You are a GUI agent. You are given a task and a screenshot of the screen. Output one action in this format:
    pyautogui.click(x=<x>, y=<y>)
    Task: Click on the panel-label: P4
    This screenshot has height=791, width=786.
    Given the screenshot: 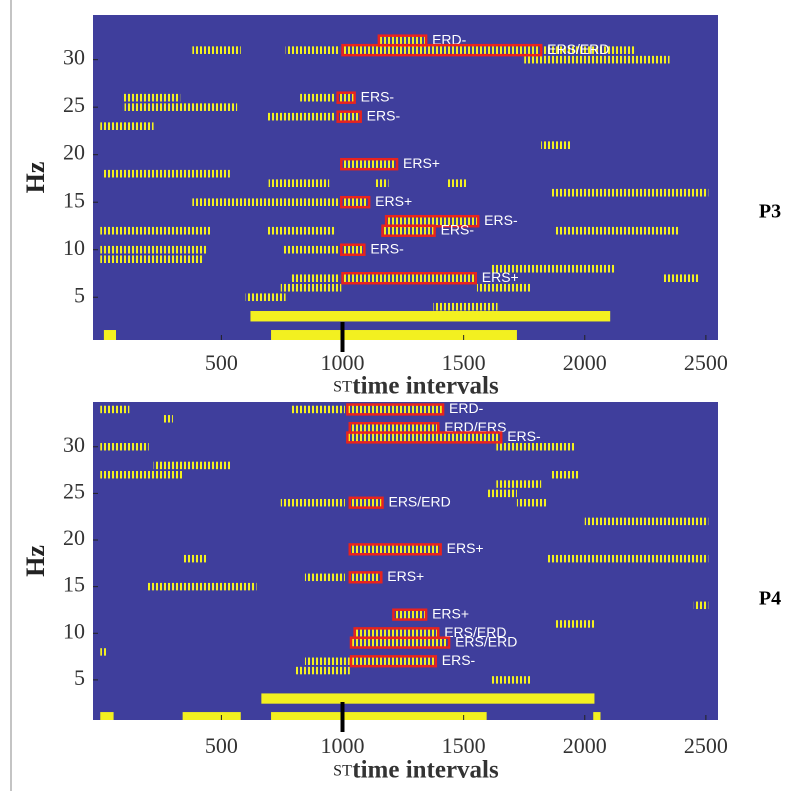 What is the action you would take?
    pyautogui.click(x=770, y=599)
    